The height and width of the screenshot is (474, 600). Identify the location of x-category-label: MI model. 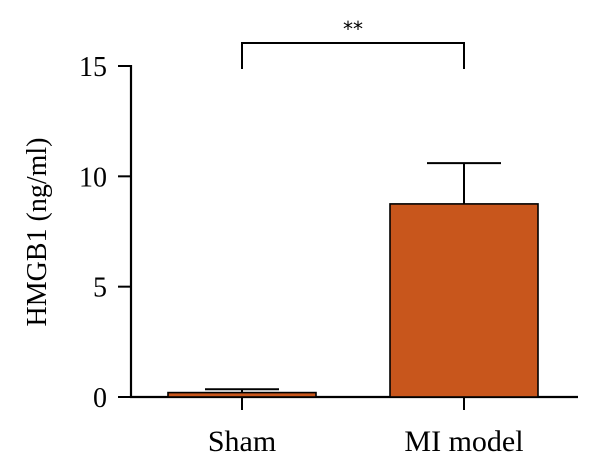
(463, 441).